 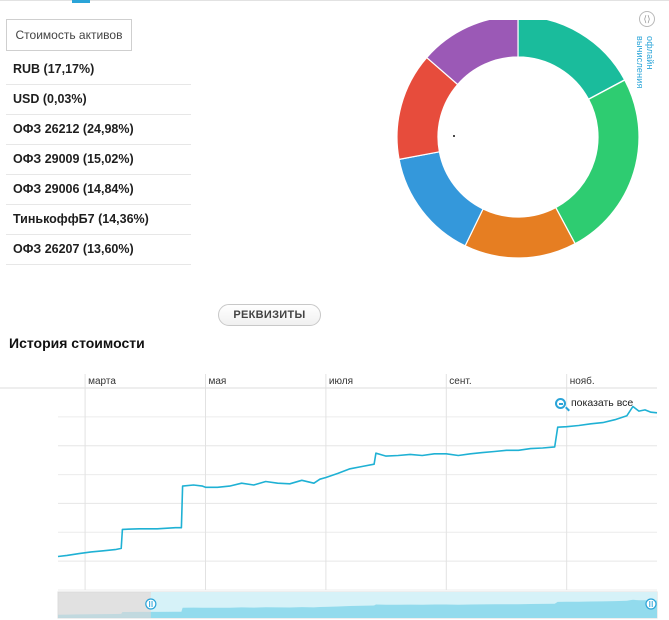 What do you see at coordinates (102, 381) in the screenshot?
I see `x-tick-label: марта` at bounding box center [102, 381].